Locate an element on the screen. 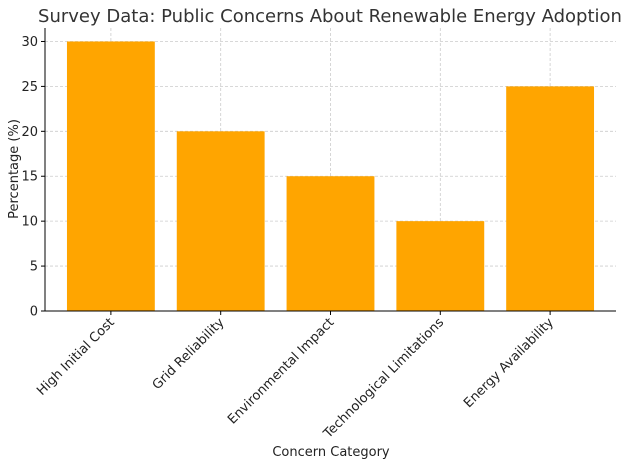 The height and width of the screenshot is (467, 624). x-tick-label: Grid Reliability is located at coordinates (189, 354).